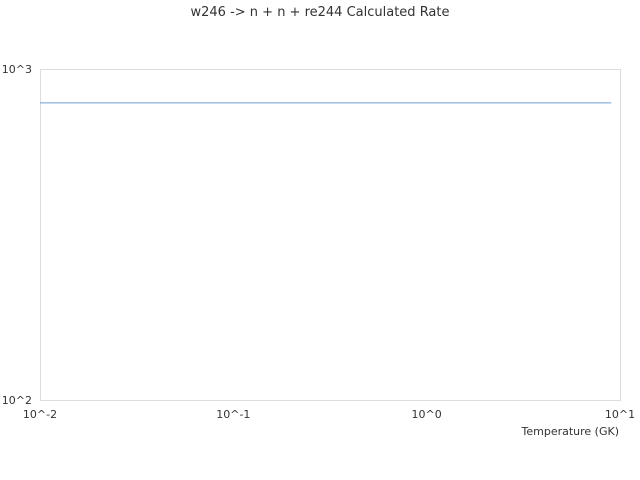 This screenshot has width=640, height=480. I want to click on x-tick-label: 10^-1, so click(233, 414).